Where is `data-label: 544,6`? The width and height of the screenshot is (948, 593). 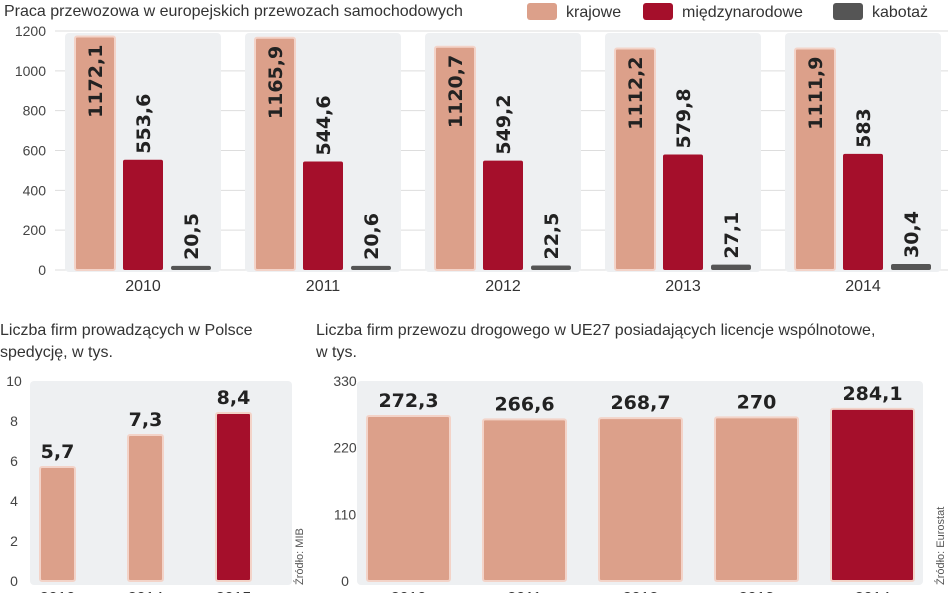 data-label: 544,6 is located at coordinates (324, 125).